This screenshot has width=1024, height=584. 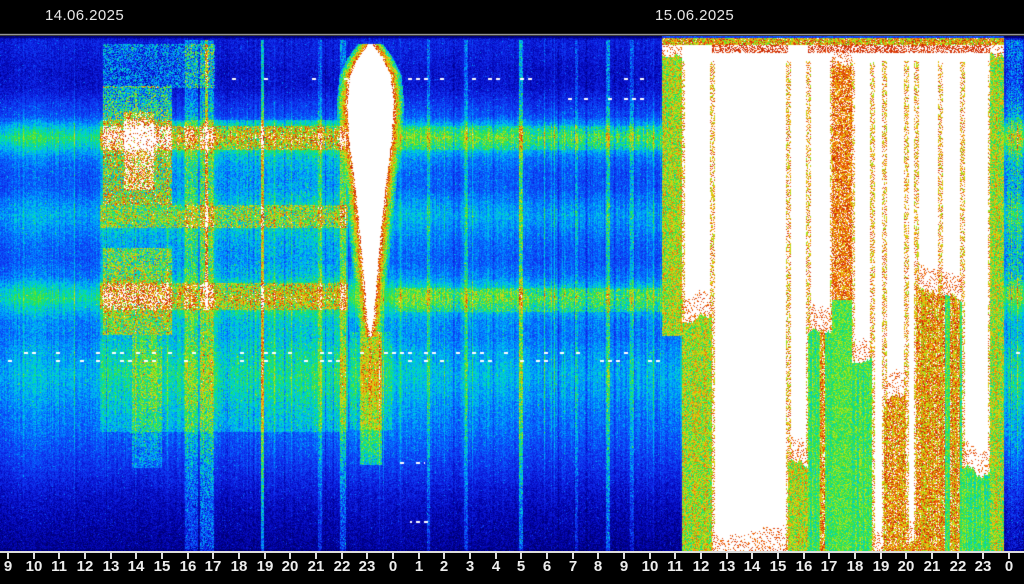 I want to click on date-label-day2: 15.06.2025, so click(x=695, y=15).